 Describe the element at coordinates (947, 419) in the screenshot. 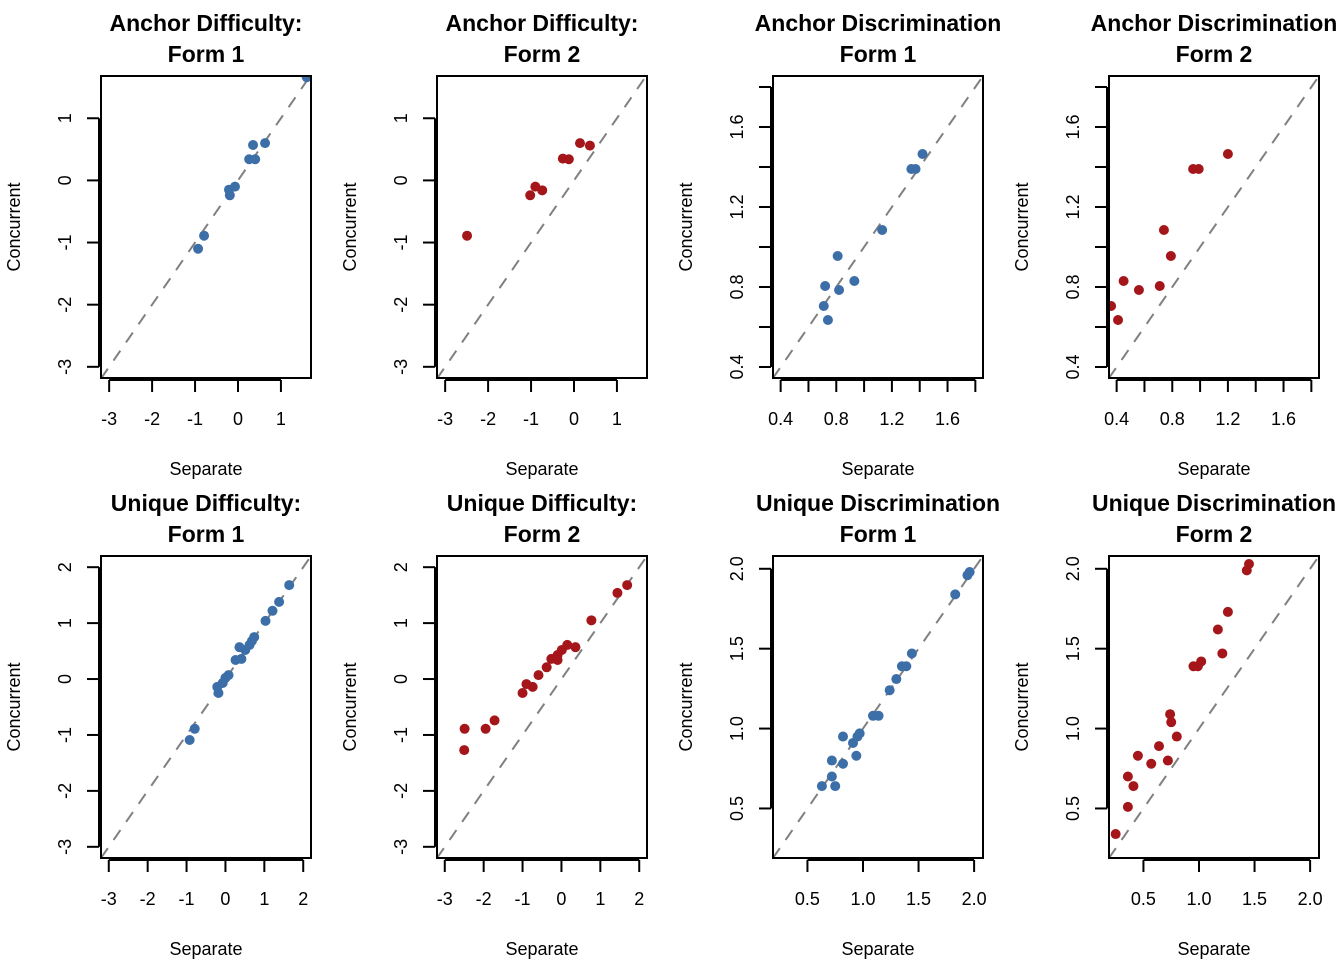

I see `x-tick-label: 1.6` at that location.